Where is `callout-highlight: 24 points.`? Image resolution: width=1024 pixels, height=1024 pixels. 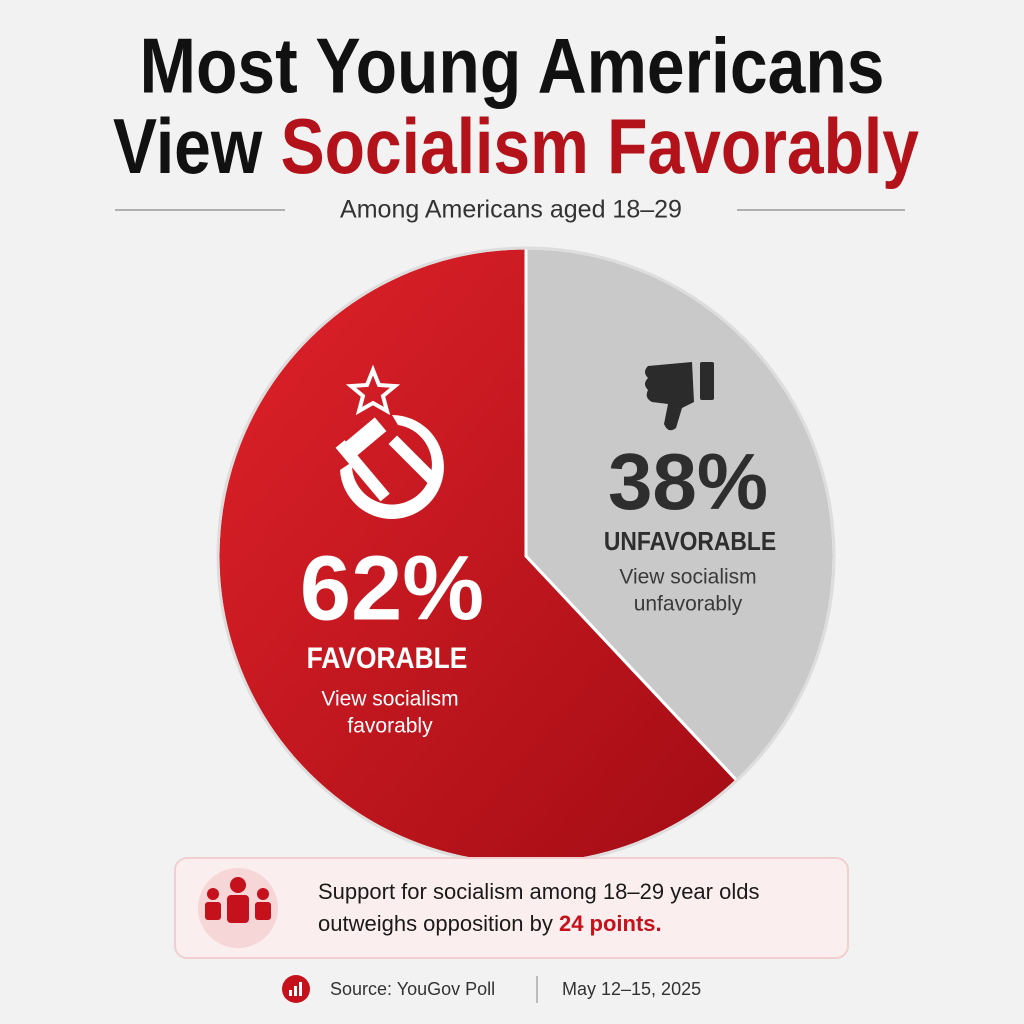
callout-highlight: 24 points. is located at coordinates (610, 923).